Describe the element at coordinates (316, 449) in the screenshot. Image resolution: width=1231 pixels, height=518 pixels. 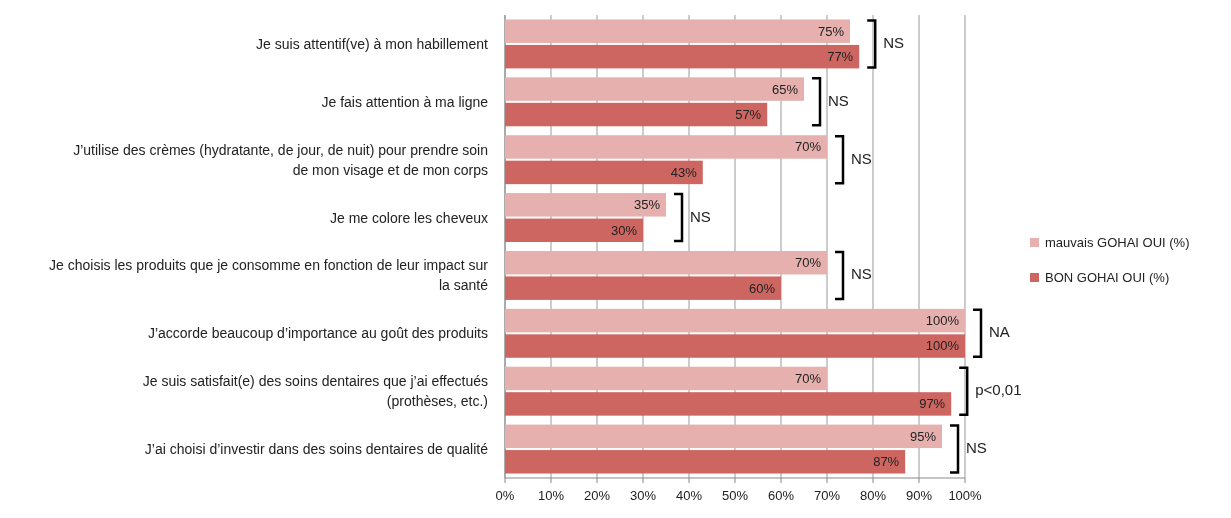
I see `y-tick-label: J’ai choisi d’investir dans des soins dentaires de qualité` at that location.